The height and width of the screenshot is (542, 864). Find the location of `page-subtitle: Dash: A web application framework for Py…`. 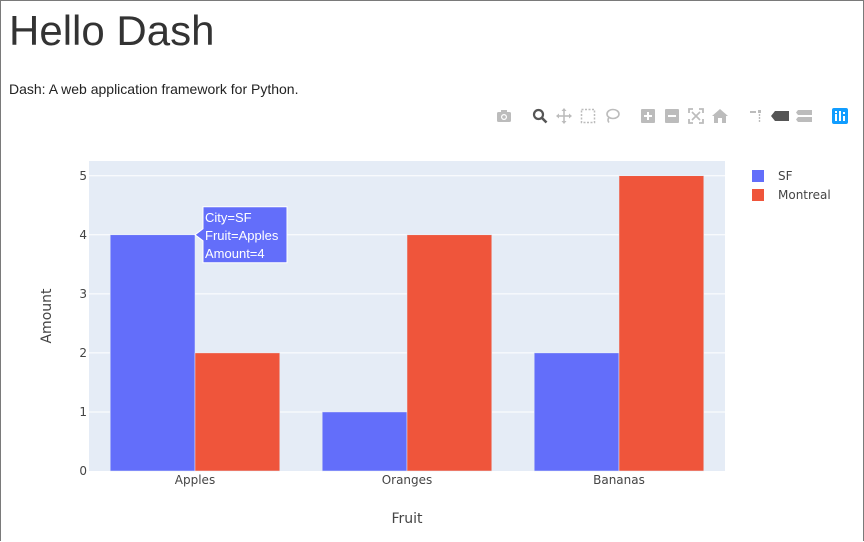

page-subtitle: Dash: A web application framework for Py… is located at coordinates (154, 89).